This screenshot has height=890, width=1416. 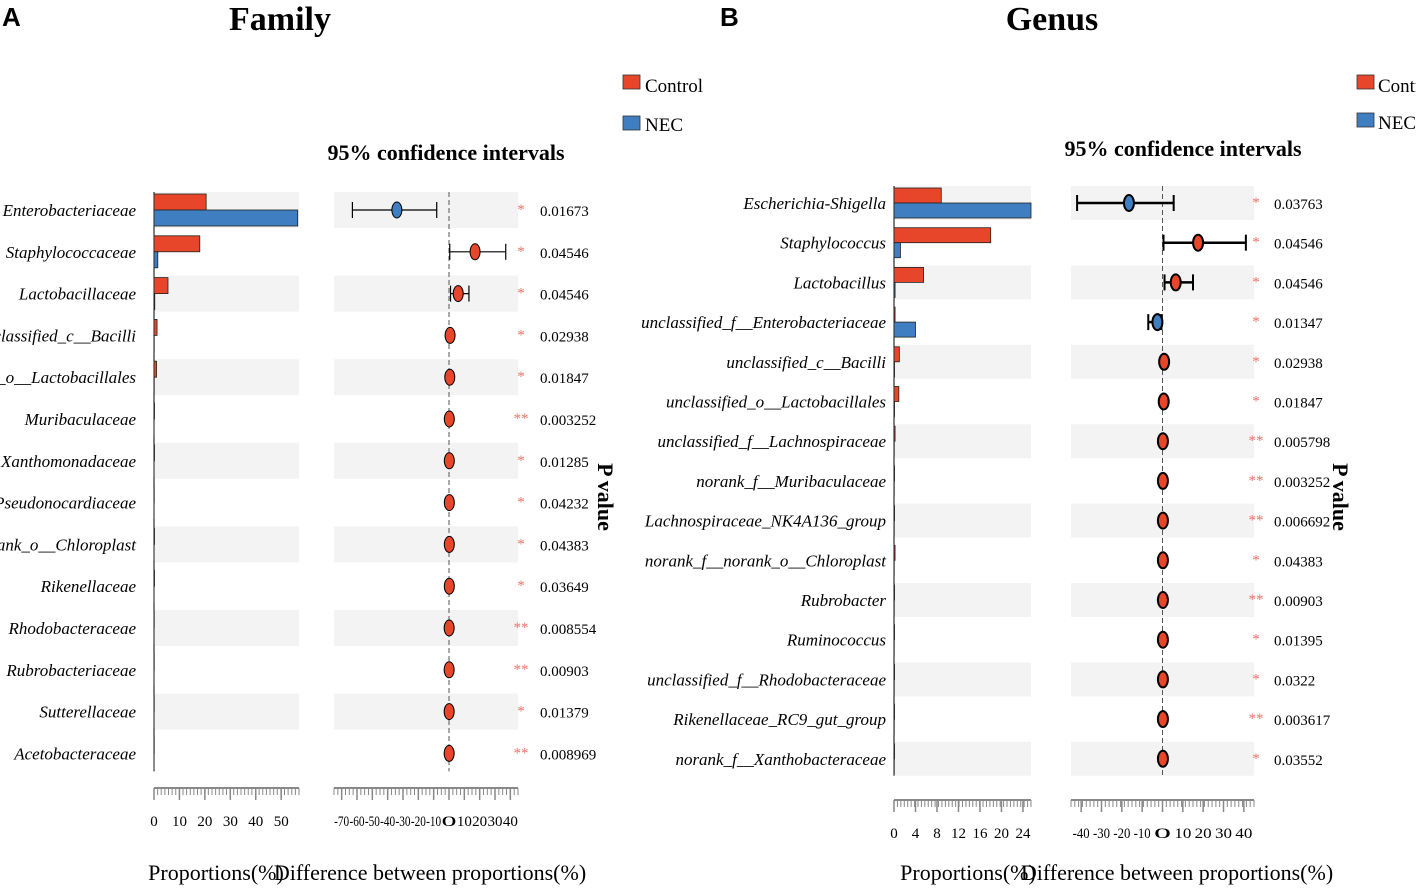 I want to click on category-label: Rhodobacteraceae, so click(x=72, y=628).